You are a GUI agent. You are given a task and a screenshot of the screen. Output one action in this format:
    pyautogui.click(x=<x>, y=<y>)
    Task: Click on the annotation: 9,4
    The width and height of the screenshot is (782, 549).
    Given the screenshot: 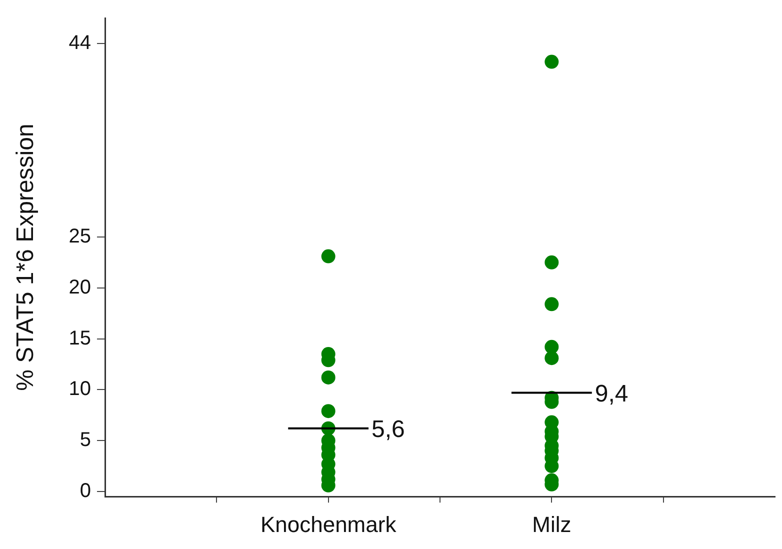 What is the action you would take?
    pyautogui.click(x=611, y=394)
    